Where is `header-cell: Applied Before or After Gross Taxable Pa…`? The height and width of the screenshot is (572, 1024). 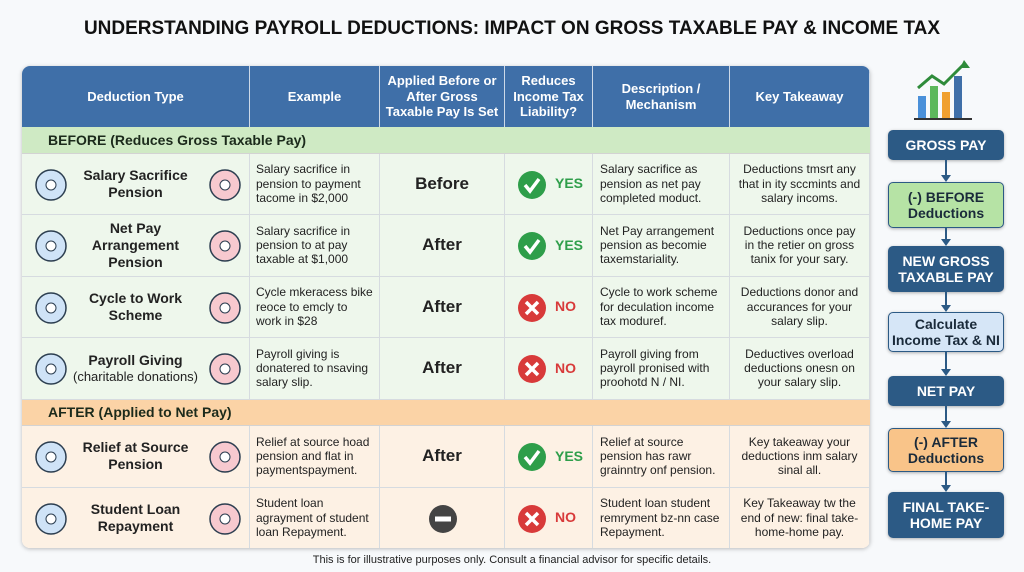
header-cell: Applied Before or After Gross Taxable Pa… is located at coordinates (442, 96).